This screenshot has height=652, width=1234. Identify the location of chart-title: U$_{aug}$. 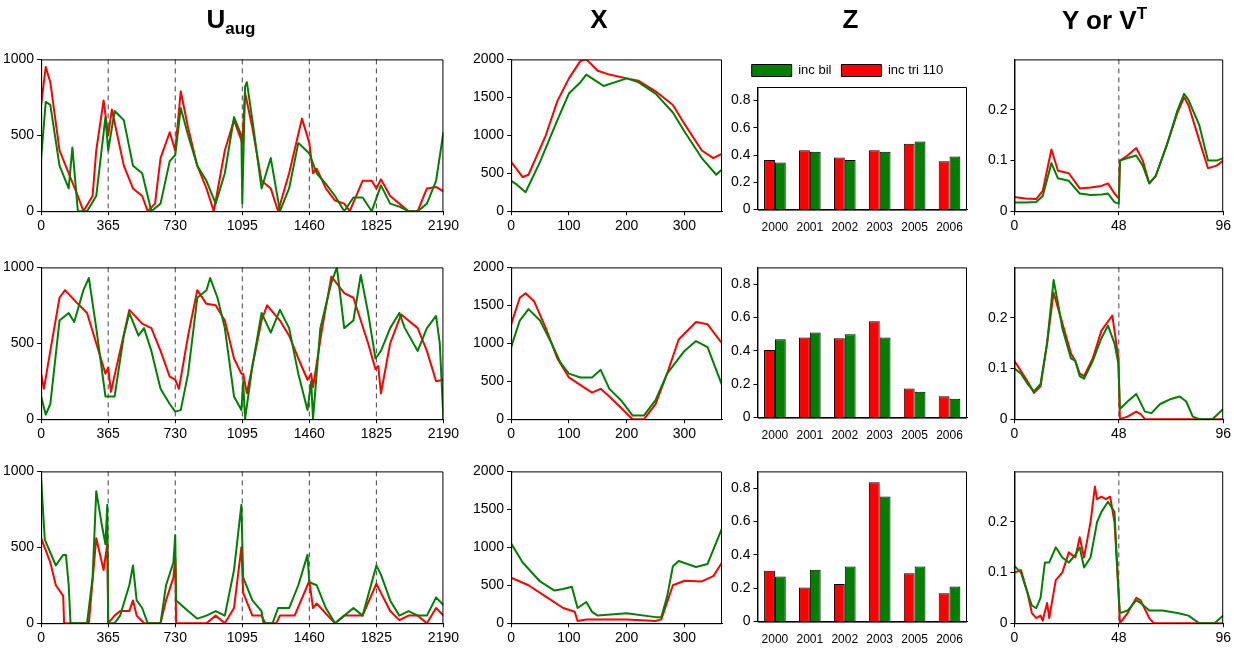
(231, 22).